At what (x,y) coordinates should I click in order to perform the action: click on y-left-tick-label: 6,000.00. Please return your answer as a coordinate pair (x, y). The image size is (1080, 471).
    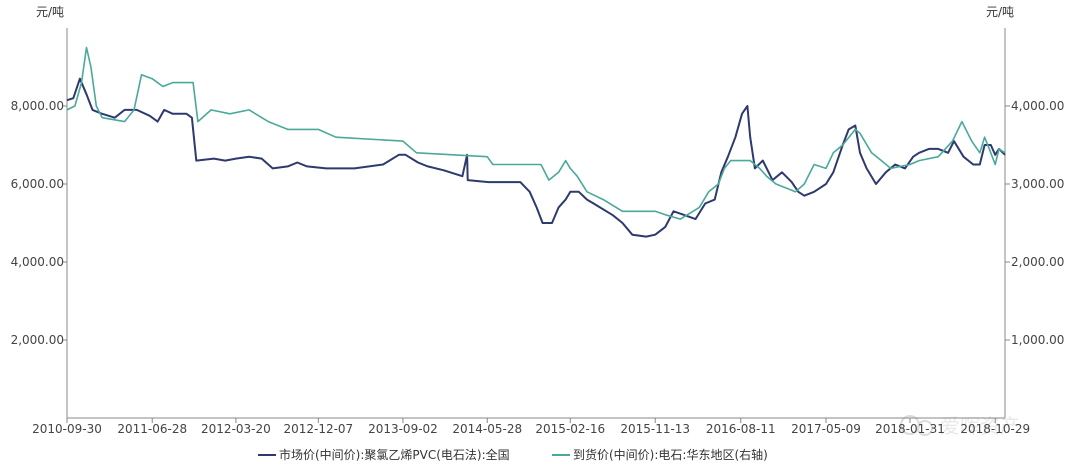
    Looking at the image, I should click on (37, 184).